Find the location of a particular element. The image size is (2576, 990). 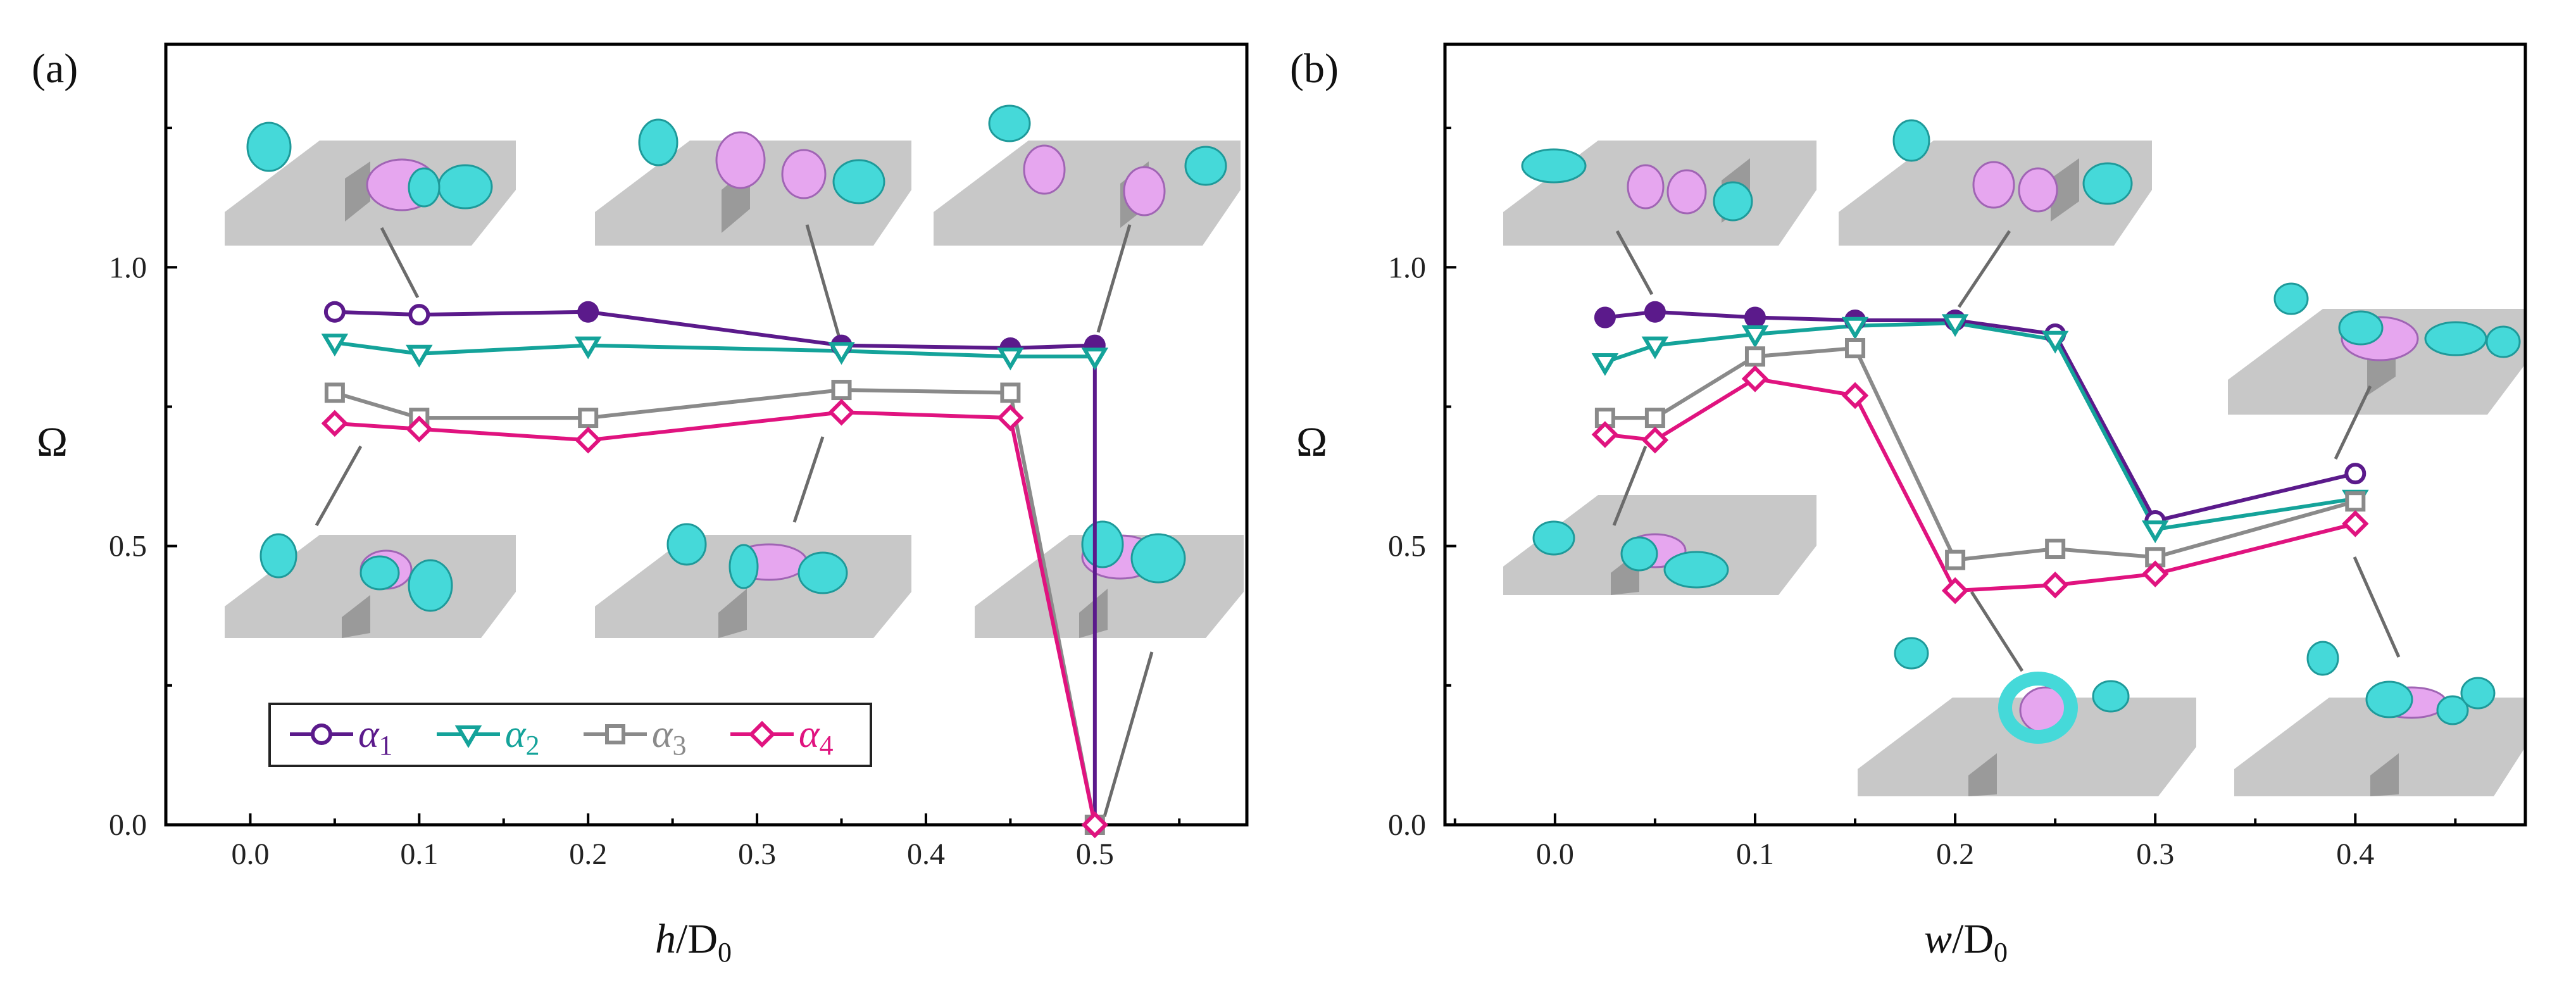

panel-b-label: (b) is located at coordinates (1315, 69).